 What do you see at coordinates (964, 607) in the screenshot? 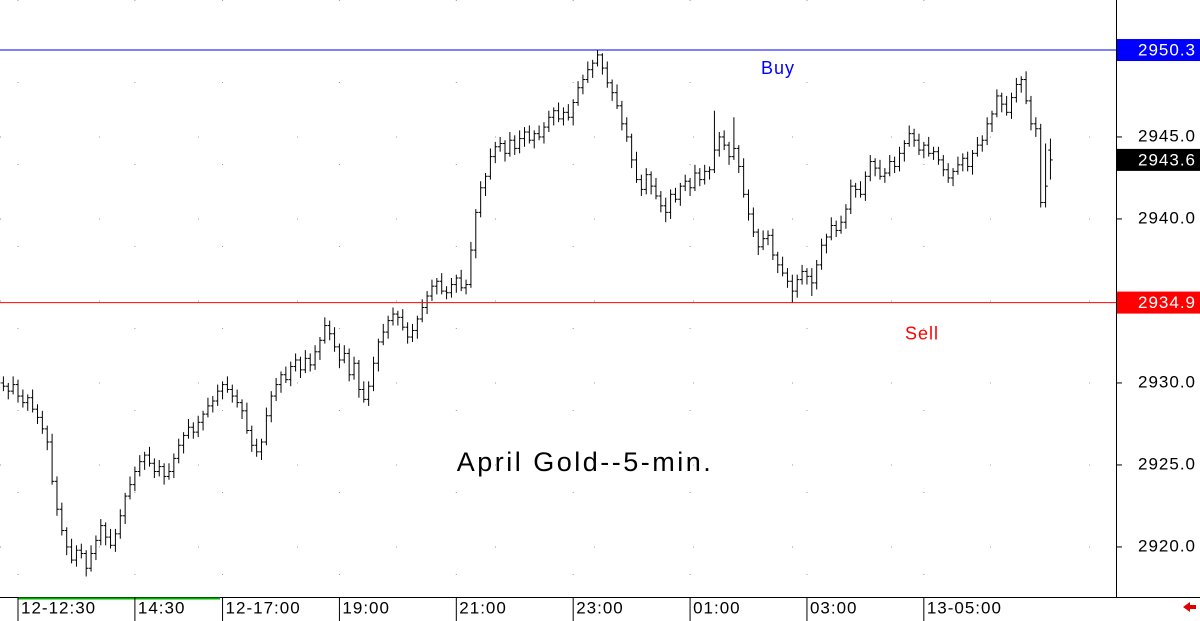
I see `x-tick-label: 13-05:00` at bounding box center [964, 607].